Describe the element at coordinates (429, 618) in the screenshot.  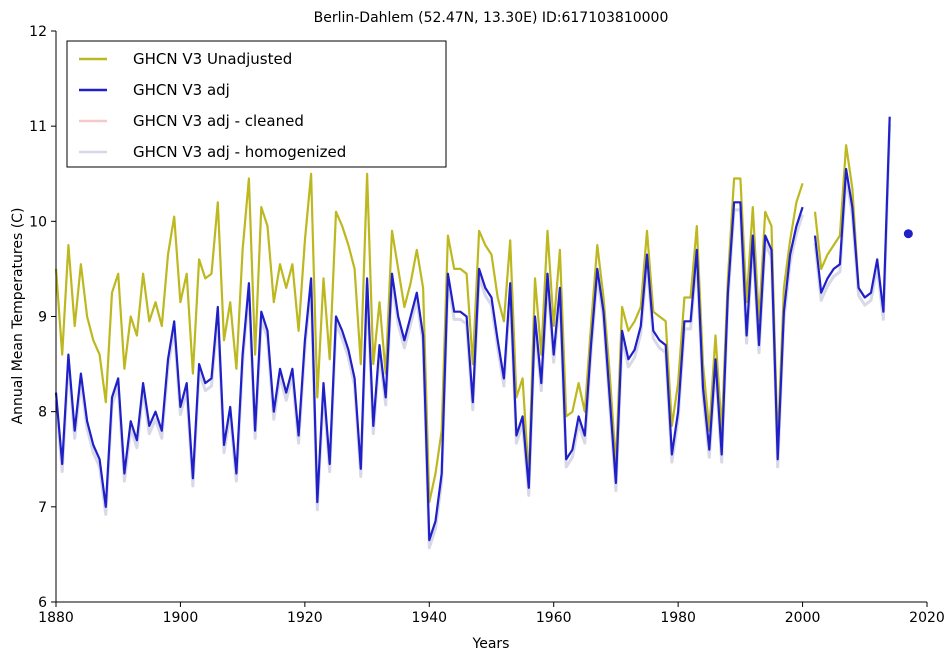
I see `x-tick-label: 1940` at that location.